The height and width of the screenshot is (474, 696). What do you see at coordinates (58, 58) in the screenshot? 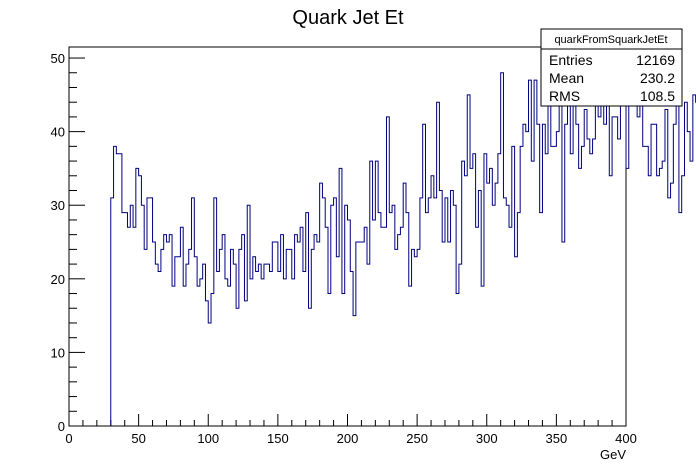
I see `y-tick-label: 50` at bounding box center [58, 58].